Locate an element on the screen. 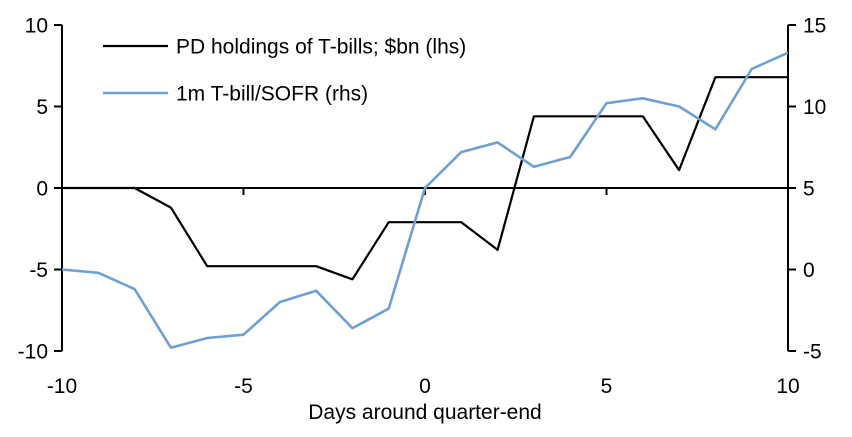 Image resolution: width=852 pixels, height=437 pixels. x-axis-tick-label: 0 is located at coordinates (425, 386).